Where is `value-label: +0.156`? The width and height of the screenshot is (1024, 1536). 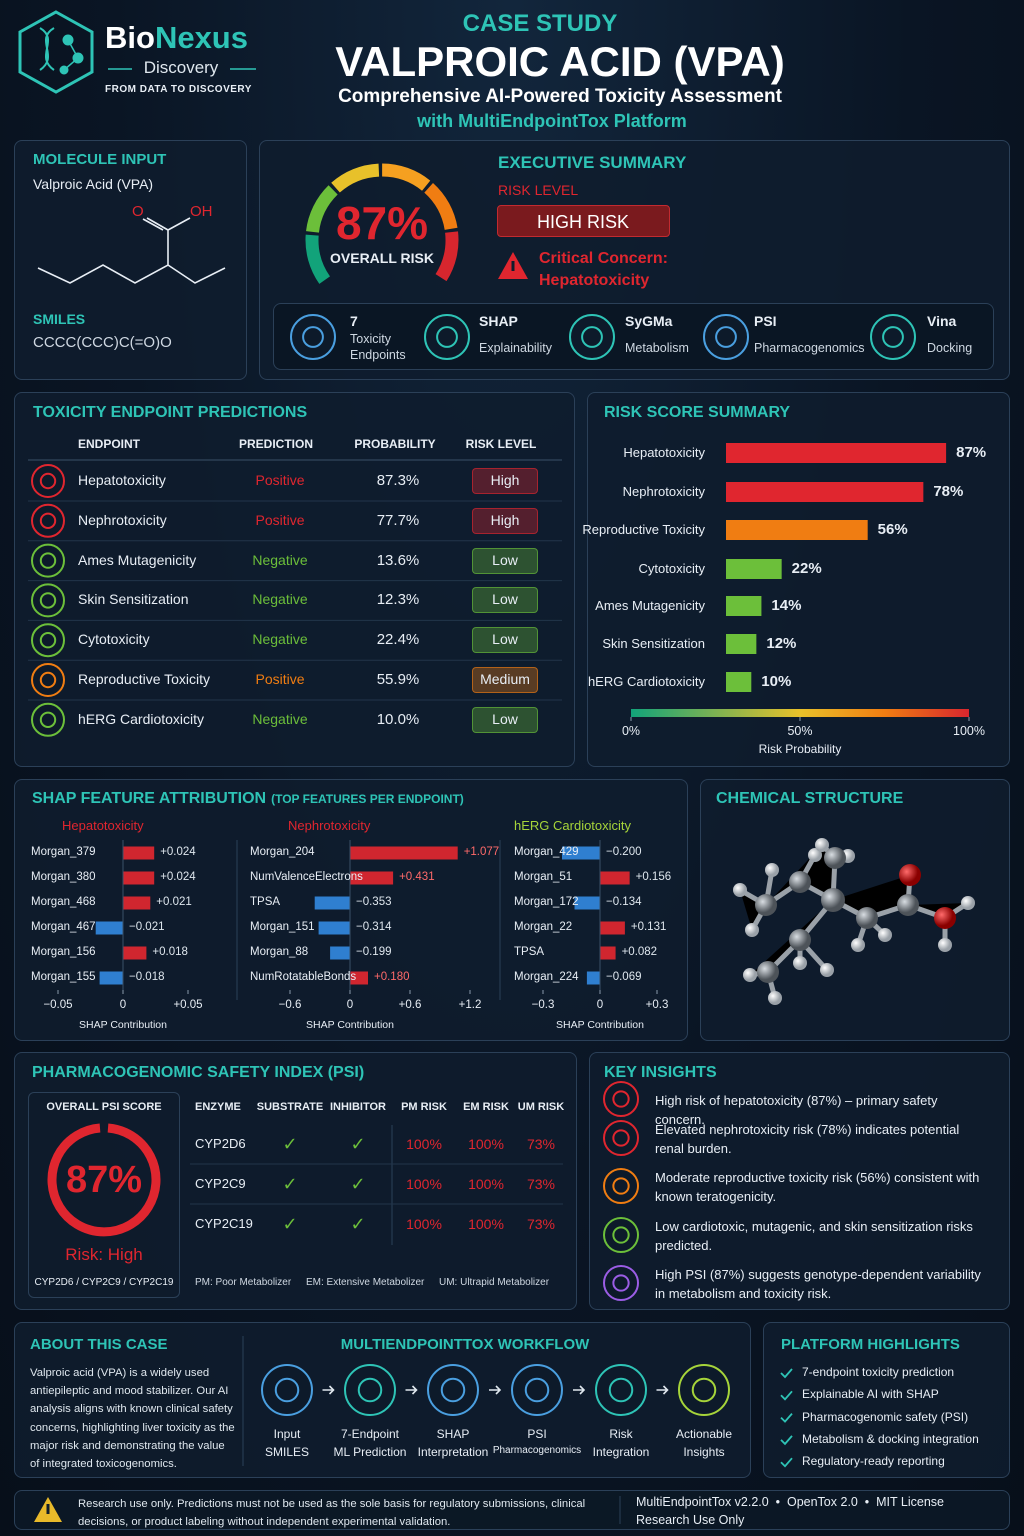 value-label: +0.156 is located at coordinates (653, 877).